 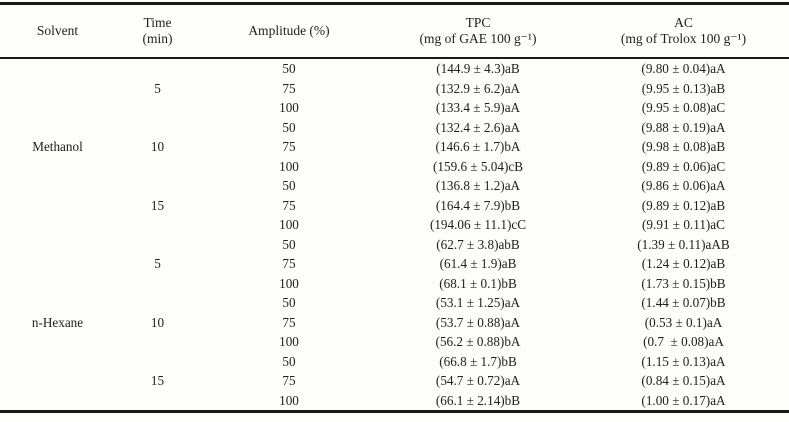 What do you see at coordinates (478, 400) in the screenshot?
I see `cell-tpc: (66.1 ± 2.14)bB` at bounding box center [478, 400].